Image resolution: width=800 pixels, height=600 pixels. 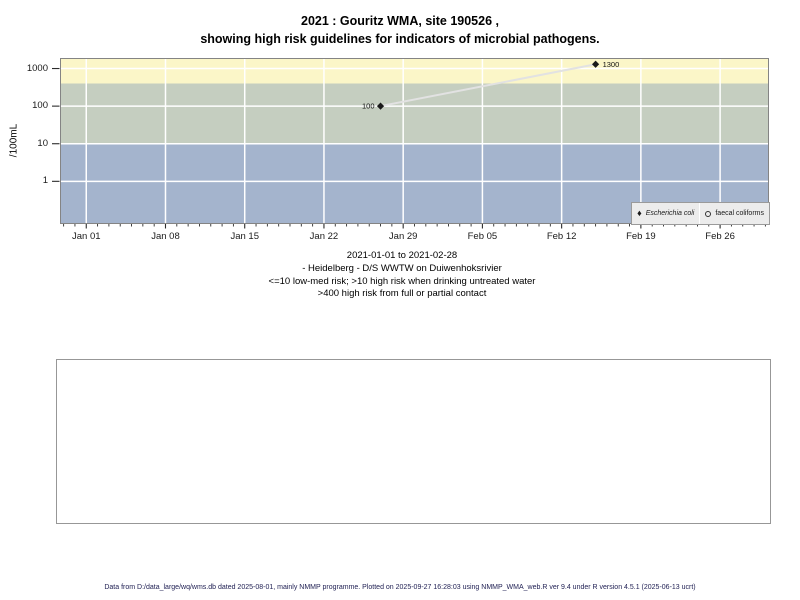 What do you see at coordinates (739, 213) in the screenshot?
I see `legend-label: faecal coliforms` at bounding box center [739, 213].